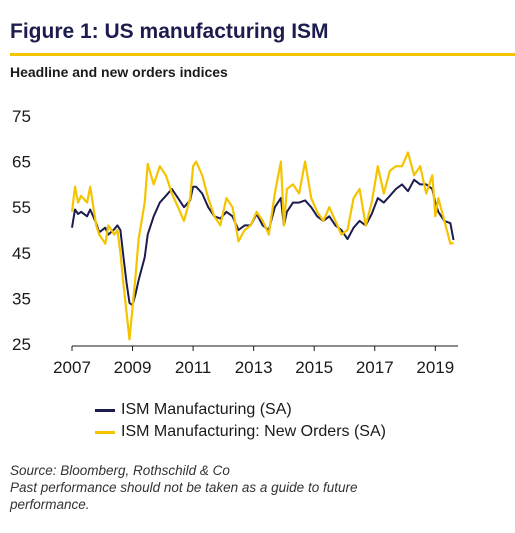 This screenshot has width=515, height=533. What do you see at coordinates (105, 410) in the screenshot?
I see `legend-swatch-navy` at bounding box center [105, 410].